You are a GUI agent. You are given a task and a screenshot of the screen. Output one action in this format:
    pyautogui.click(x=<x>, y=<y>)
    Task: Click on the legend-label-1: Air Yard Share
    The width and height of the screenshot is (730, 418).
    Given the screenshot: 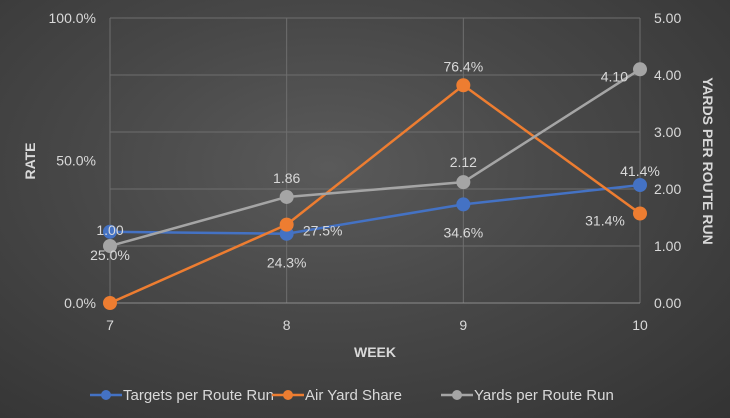 What is the action you would take?
    pyautogui.click(x=353, y=395)
    